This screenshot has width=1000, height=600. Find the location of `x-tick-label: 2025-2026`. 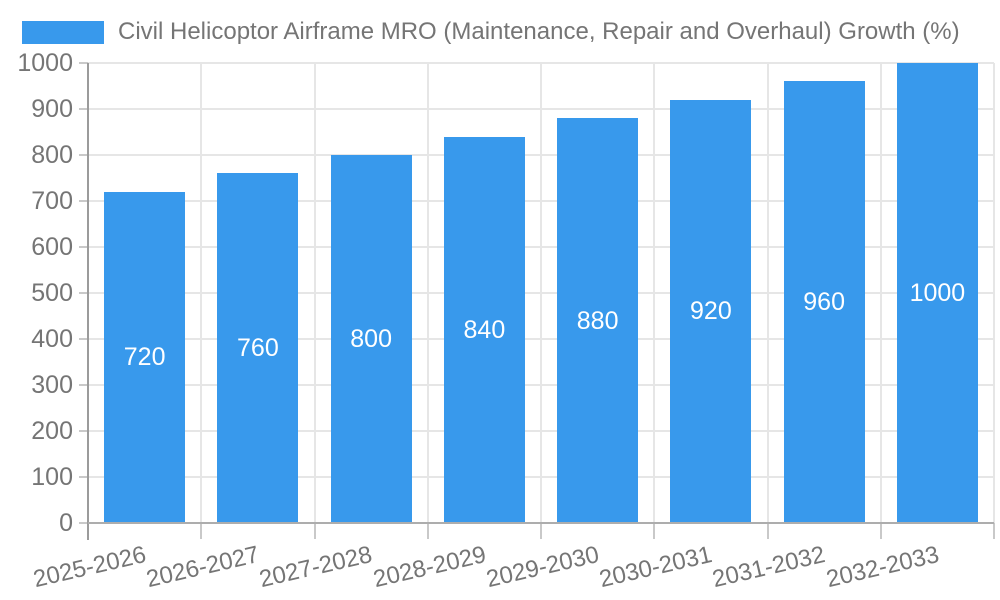

x-tick-label: 2025-2026 is located at coordinates (89, 567).